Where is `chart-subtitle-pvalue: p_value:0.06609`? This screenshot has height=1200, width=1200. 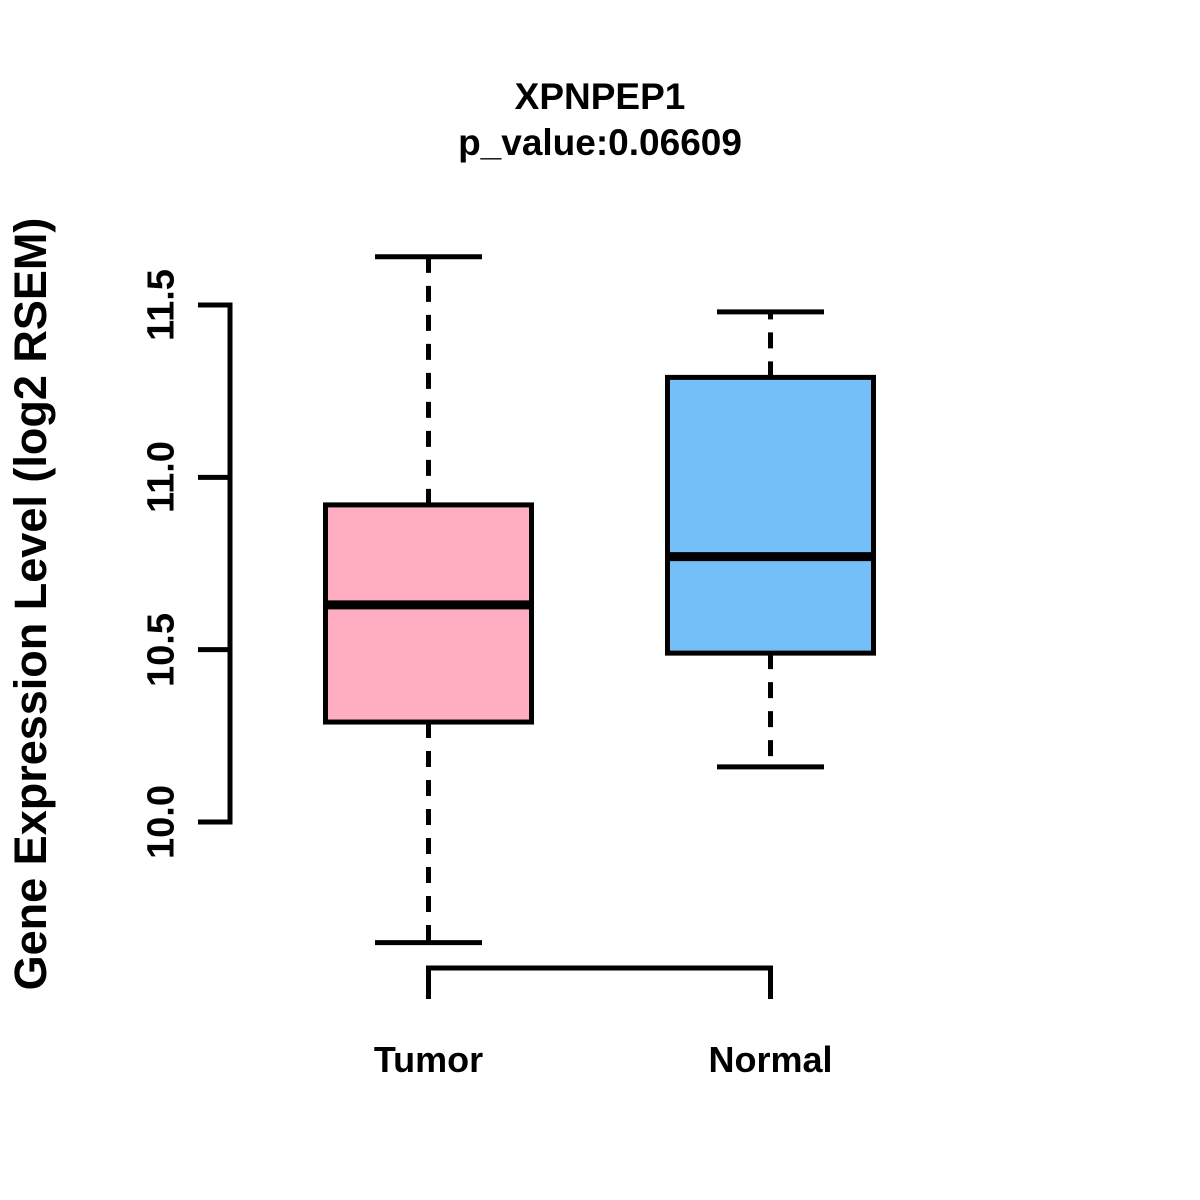 chart-subtitle-pvalue: p_value:0.06609 is located at coordinates (600, 142).